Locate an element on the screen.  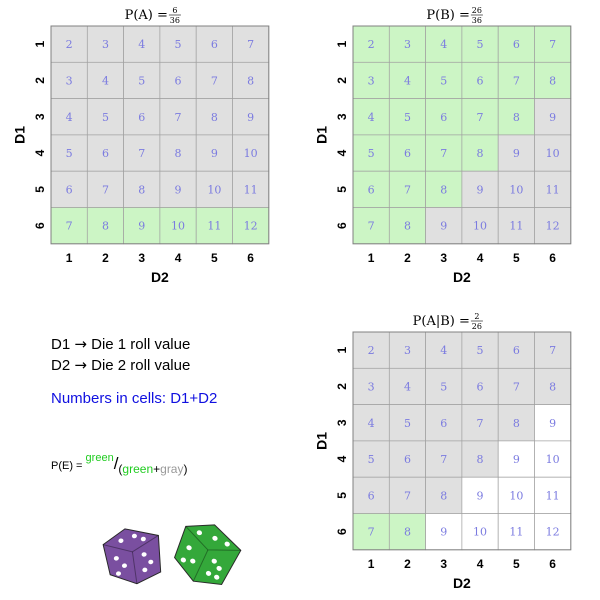
probability-formula: P(E) = green/(green+gray) is located at coordinates (119, 464).